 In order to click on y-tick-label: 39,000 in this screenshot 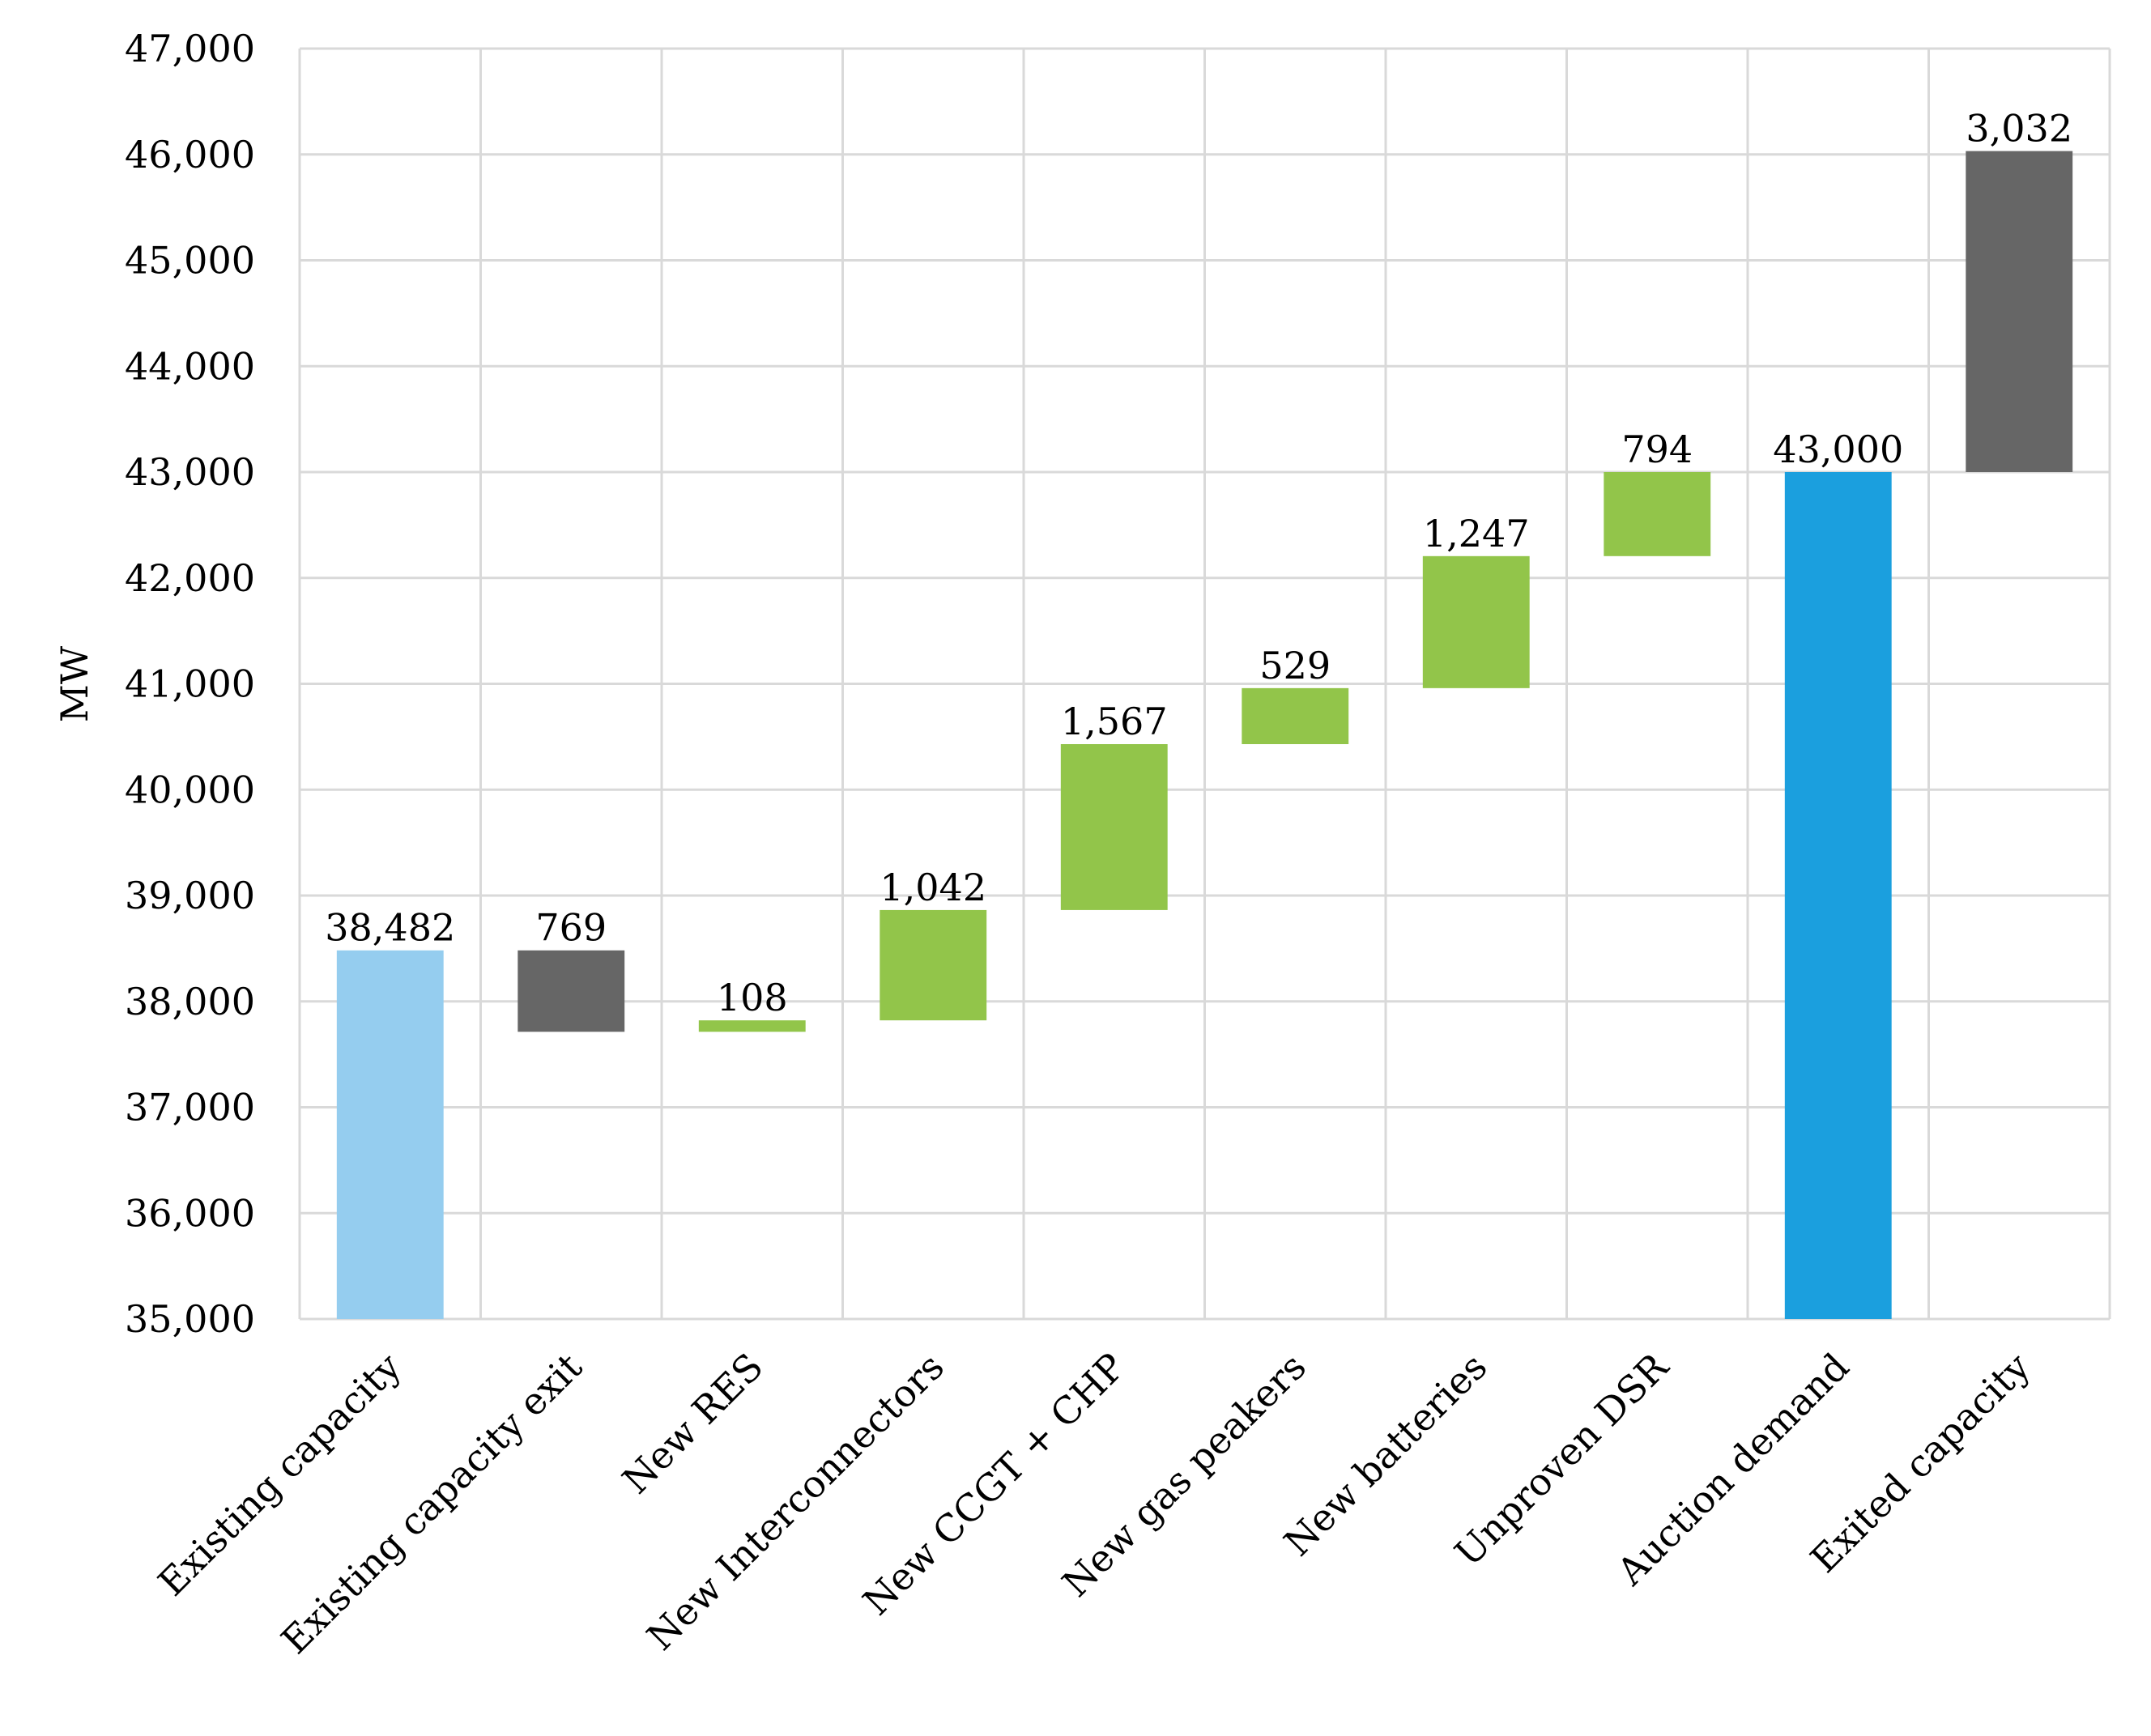, I will do `click(190, 895)`.